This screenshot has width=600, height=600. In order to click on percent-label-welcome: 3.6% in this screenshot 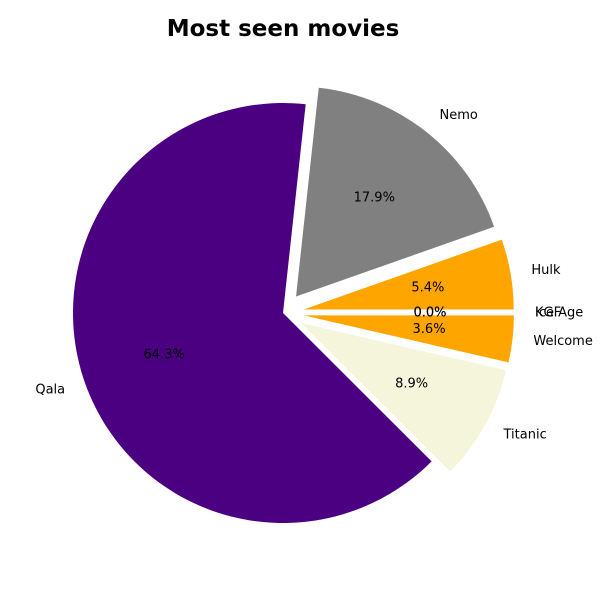, I will do `click(429, 329)`.